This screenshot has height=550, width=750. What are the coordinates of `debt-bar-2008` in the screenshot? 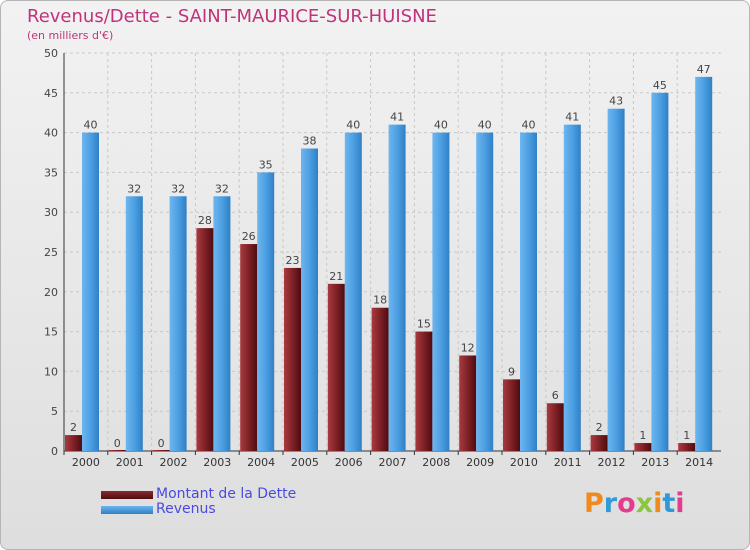 It's located at (424, 391).